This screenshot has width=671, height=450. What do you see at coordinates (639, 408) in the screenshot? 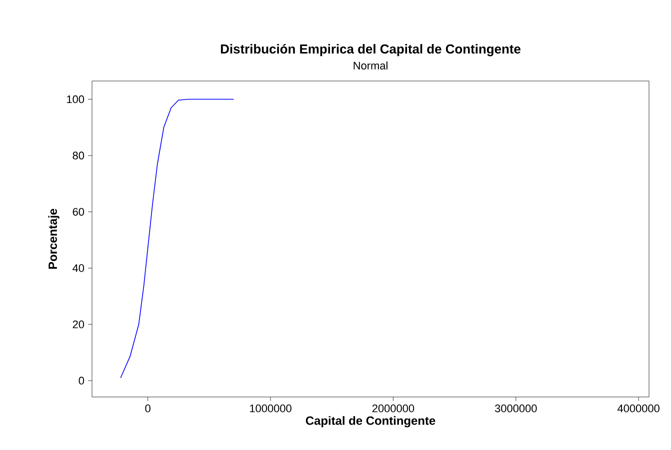
I see `x-tick-label: 4000000` at bounding box center [639, 408].